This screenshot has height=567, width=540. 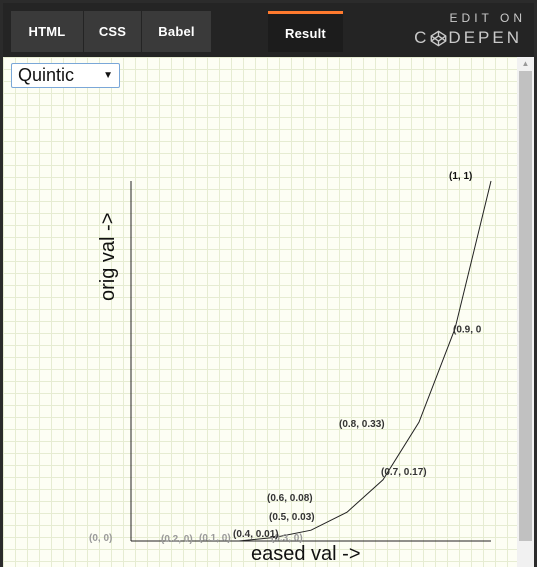 What do you see at coordinates (306, 554) in the screenshot?
I see `x-axis-label: eased val ->` at bounding box center [306, 554].